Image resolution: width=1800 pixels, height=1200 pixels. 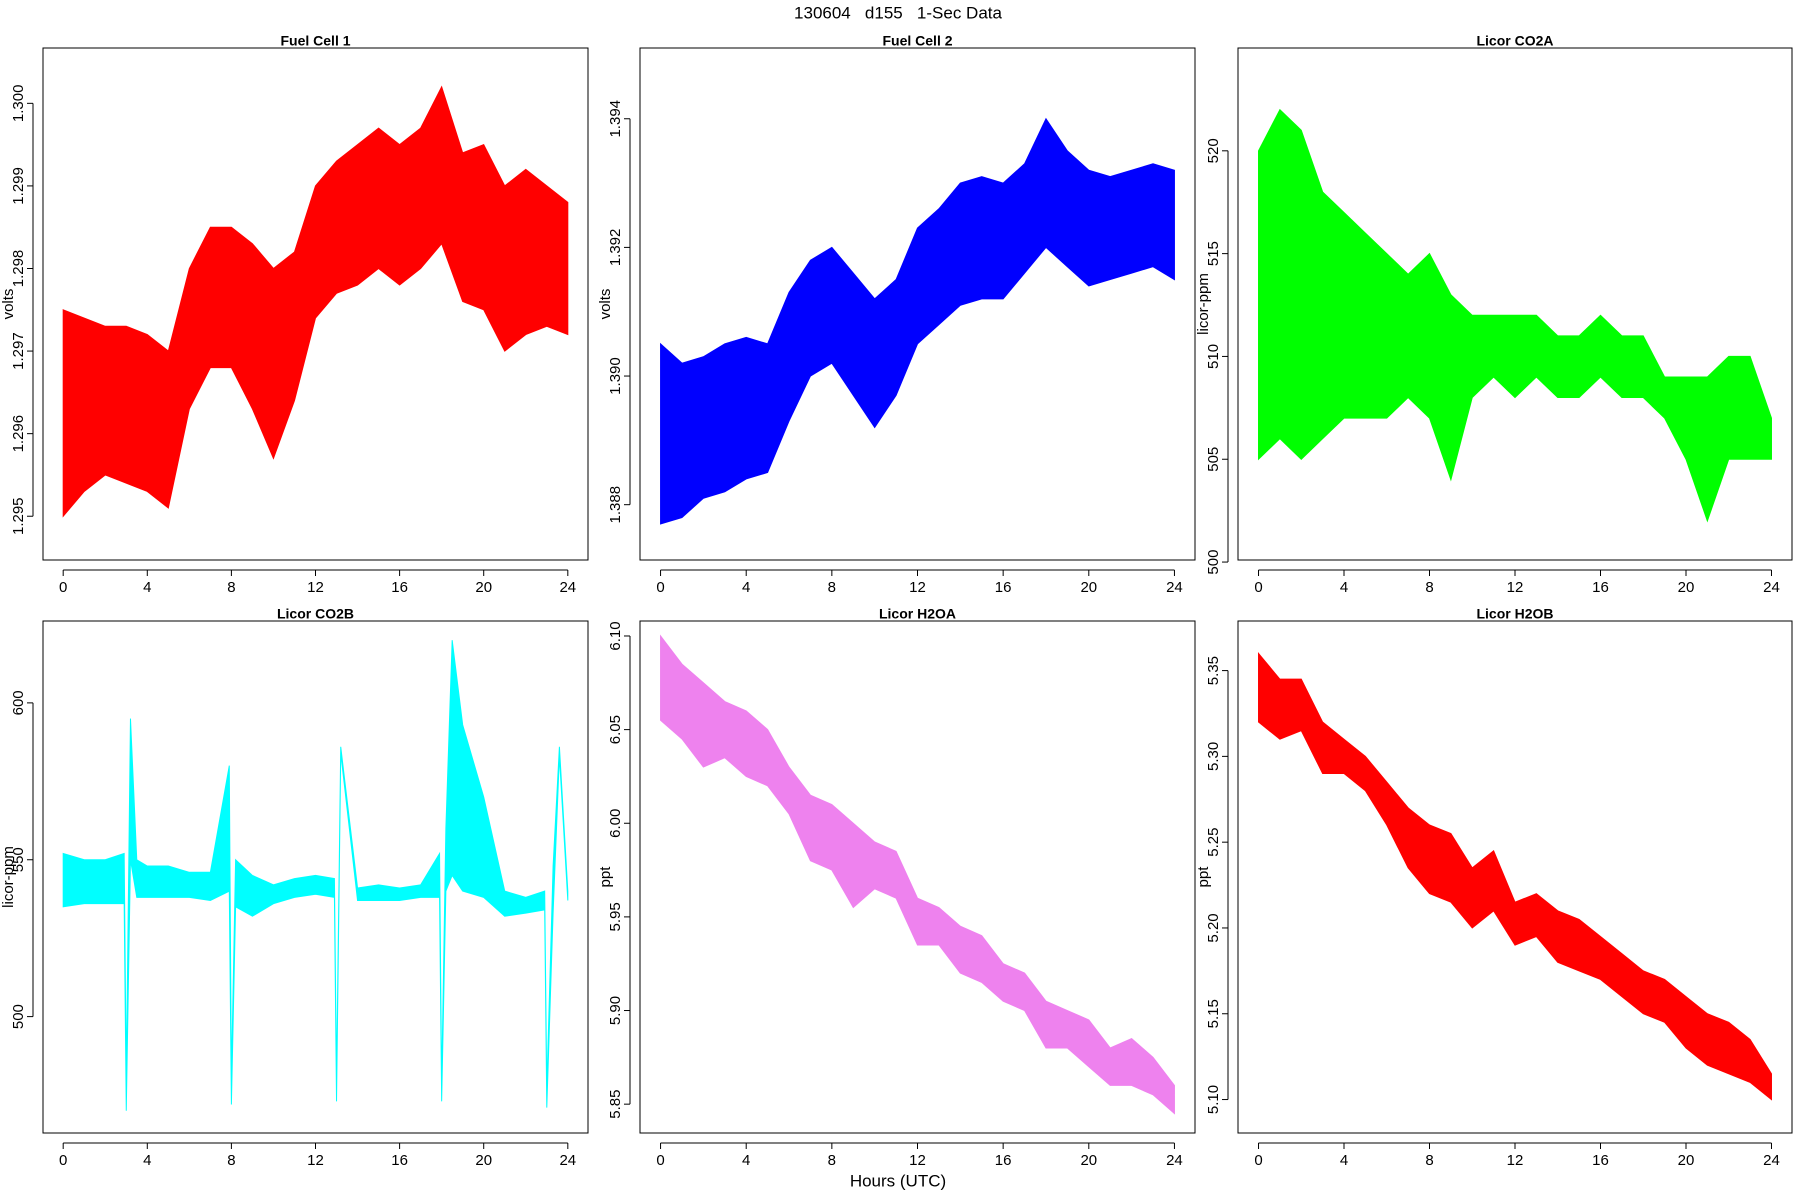 I want to click on panel-title: Fuel Cell 1, so click(x=315, y=41).